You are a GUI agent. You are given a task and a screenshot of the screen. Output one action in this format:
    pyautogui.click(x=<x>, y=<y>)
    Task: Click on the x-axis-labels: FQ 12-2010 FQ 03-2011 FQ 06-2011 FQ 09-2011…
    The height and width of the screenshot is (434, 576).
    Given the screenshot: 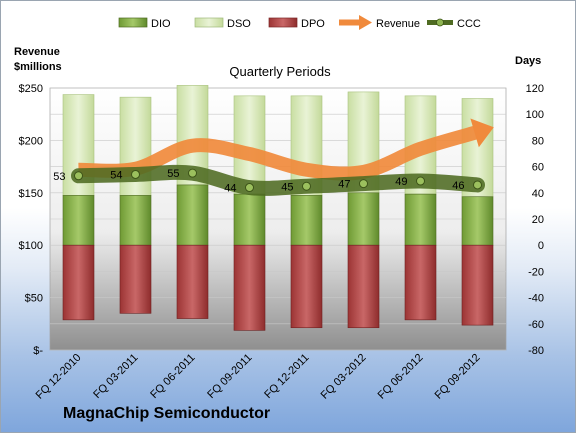 What is the action you would take?
    pyautogui.click(x=258, y=377)
    